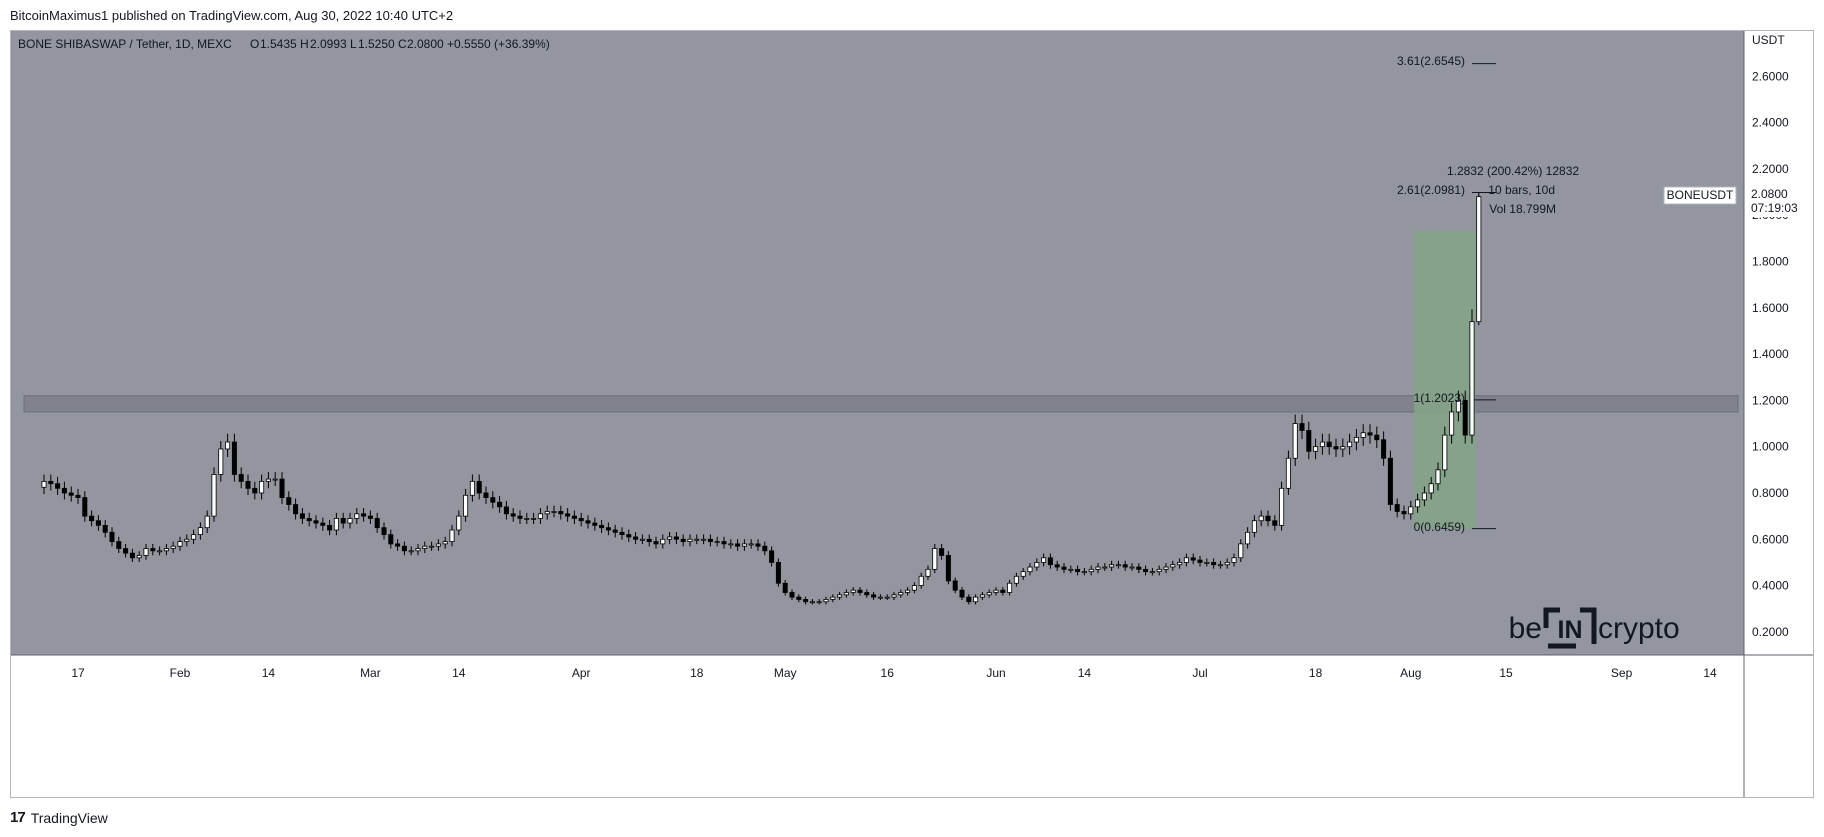  What do you see at coordinates (1521, 190) in the screenshot?
I see `measure-bars-label: 10 bars, 10d` at bounding box center [1521, 190].